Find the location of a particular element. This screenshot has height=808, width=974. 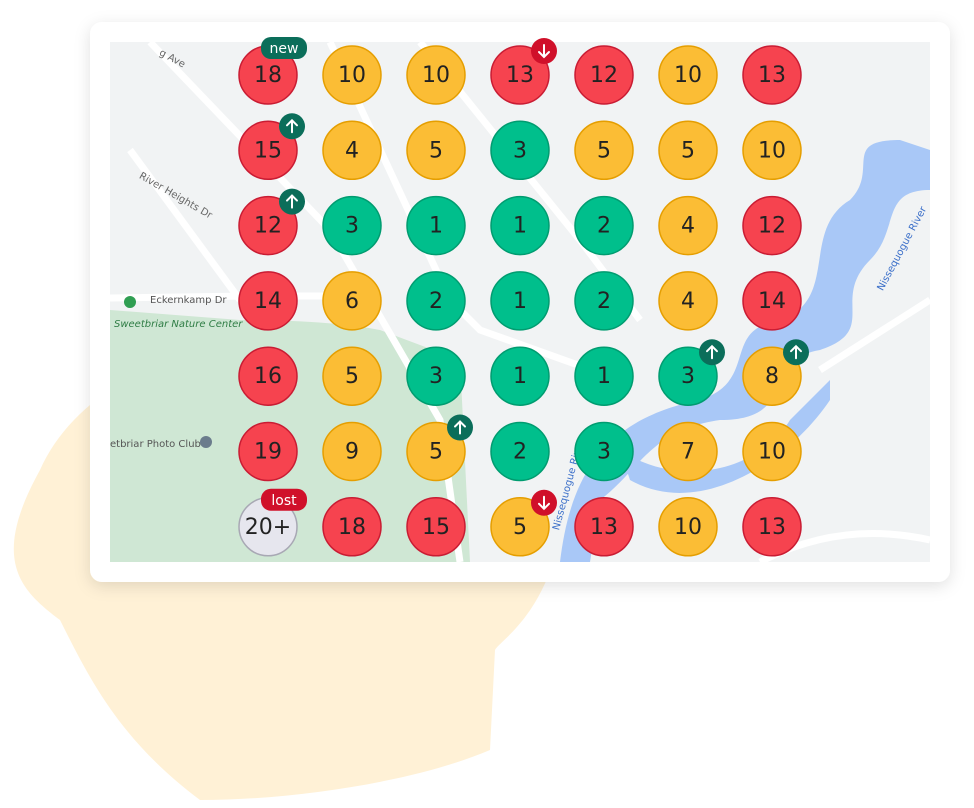

rank-value: 8 is located at coordinates (772, 376).